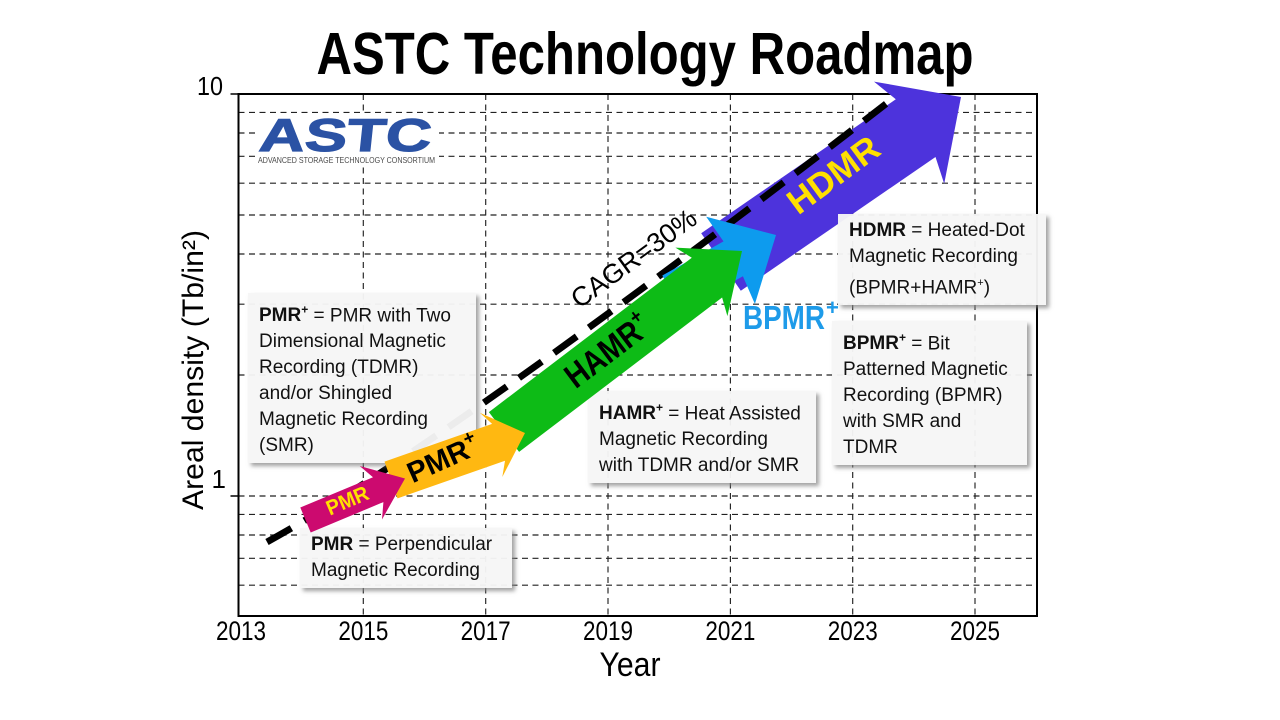 The height and width of the screenshot is (720, 1280). Describe the element at coordinates (346, 160) in the screenshot. I see `svg-text:ADVANCED STORAGE TECHNOLOGY CO: ADVANCED STORAGE TECHNOLOGY CONSORTIUM` at that location.